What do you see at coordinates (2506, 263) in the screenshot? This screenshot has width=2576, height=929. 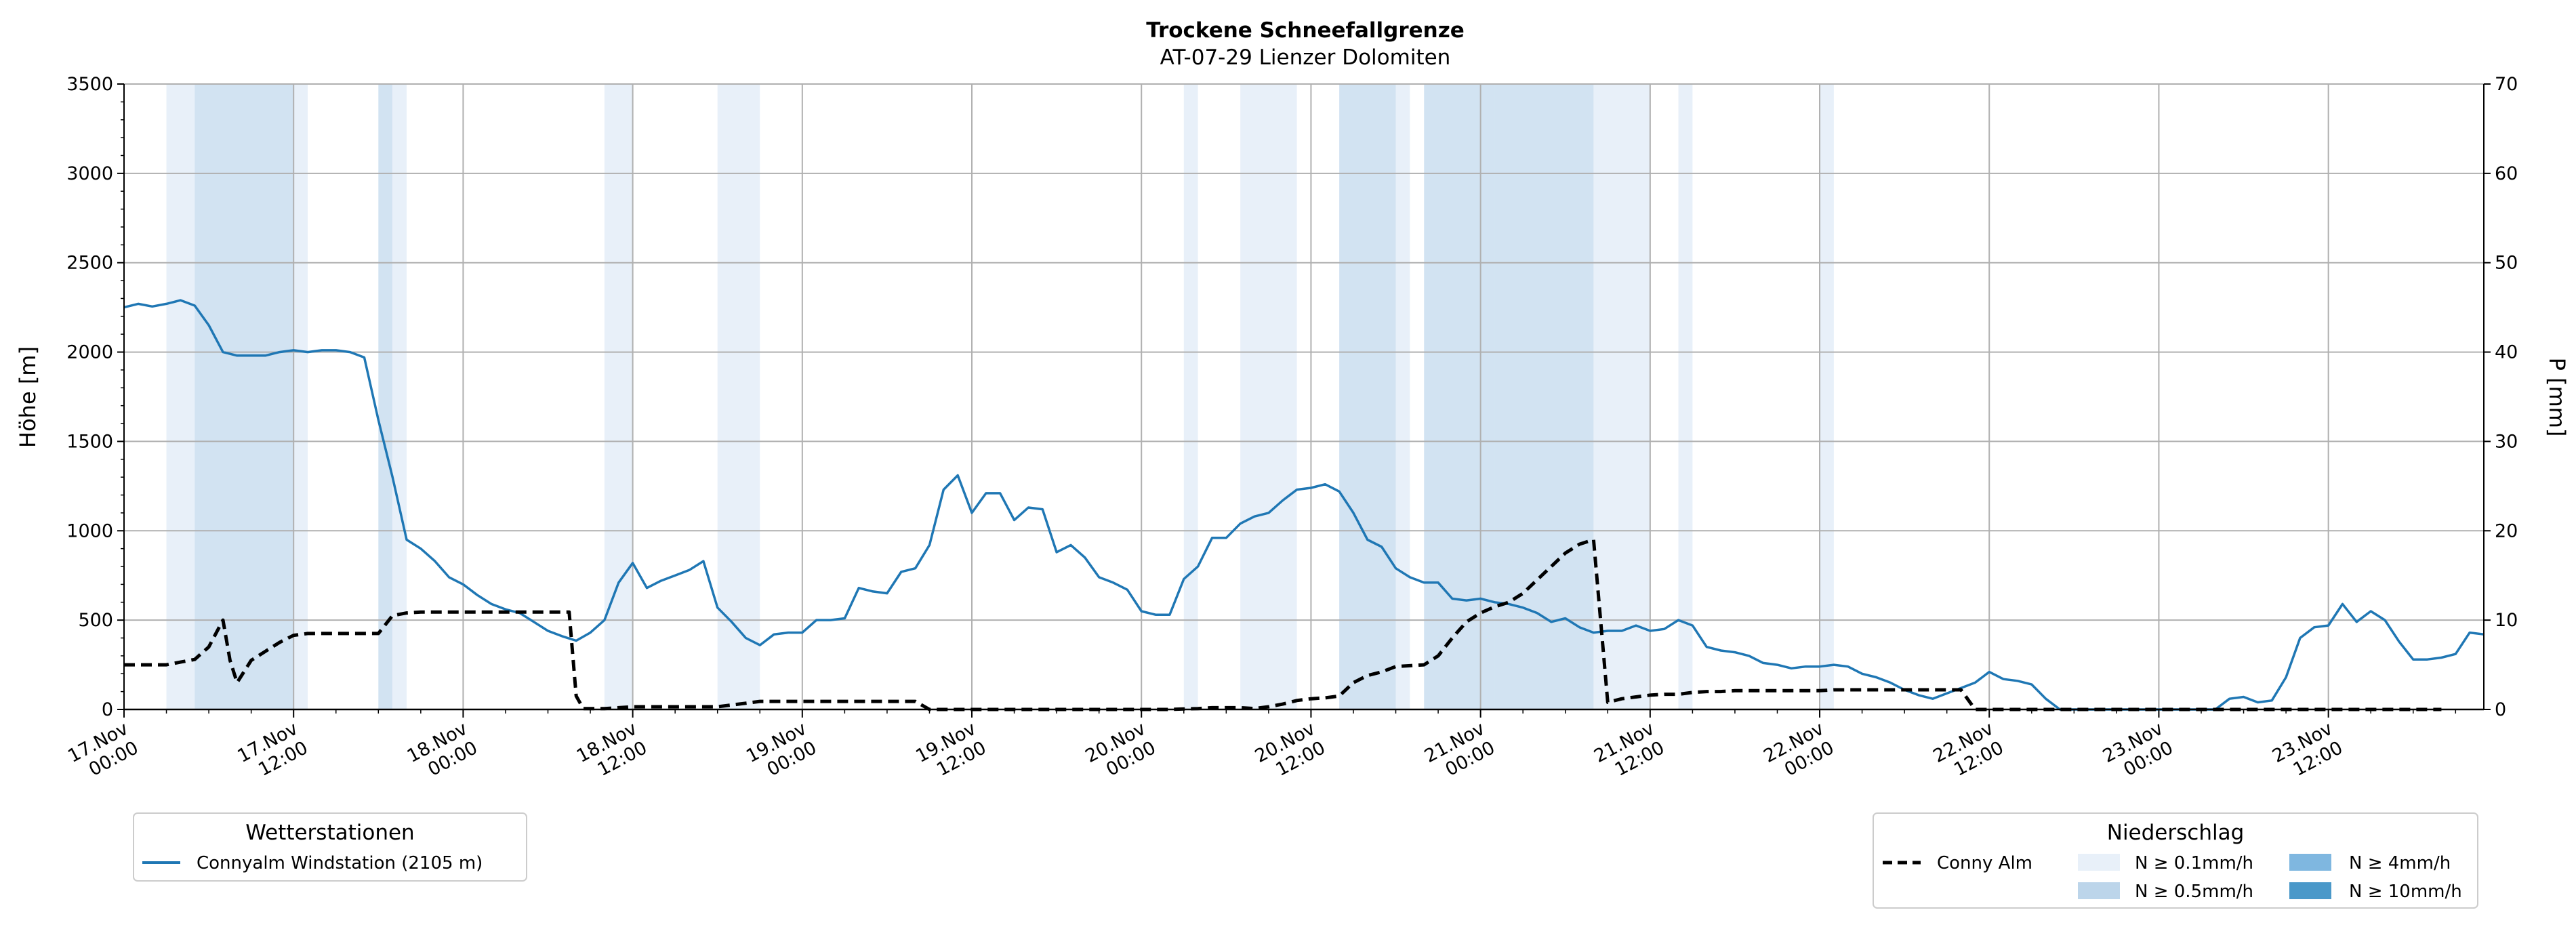 I see `y2-tick-label-5: 50` at bounding box center [2506, 263].